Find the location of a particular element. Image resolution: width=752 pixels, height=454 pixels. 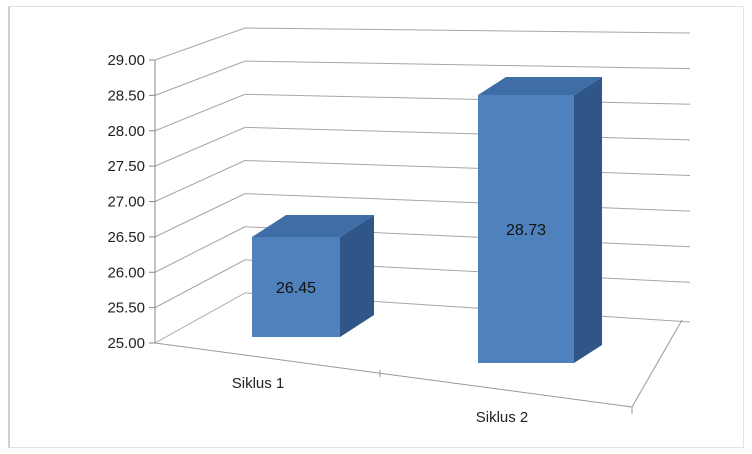

data-label: 28.73 is located at coordinates (526, 230).